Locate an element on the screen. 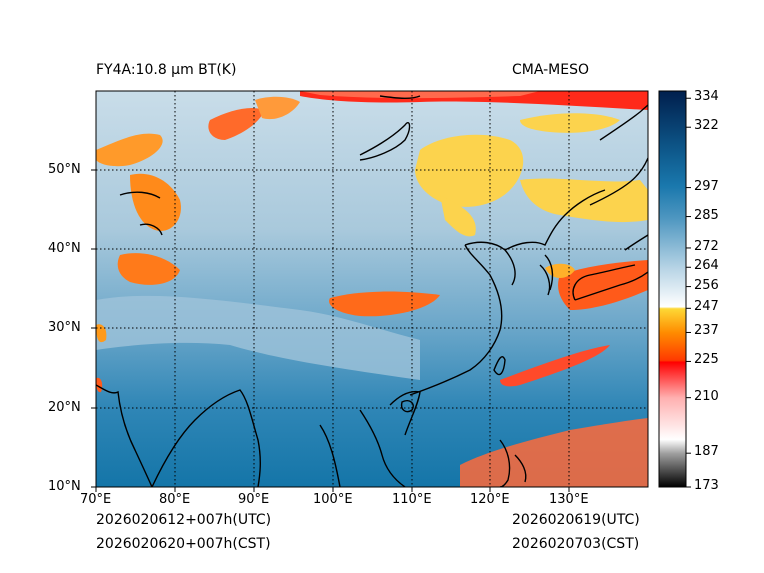 This screenshot has height=573, width=764. footer-left-utc: 2026020612+007h(UTC) is located at coordinates (184, 520).